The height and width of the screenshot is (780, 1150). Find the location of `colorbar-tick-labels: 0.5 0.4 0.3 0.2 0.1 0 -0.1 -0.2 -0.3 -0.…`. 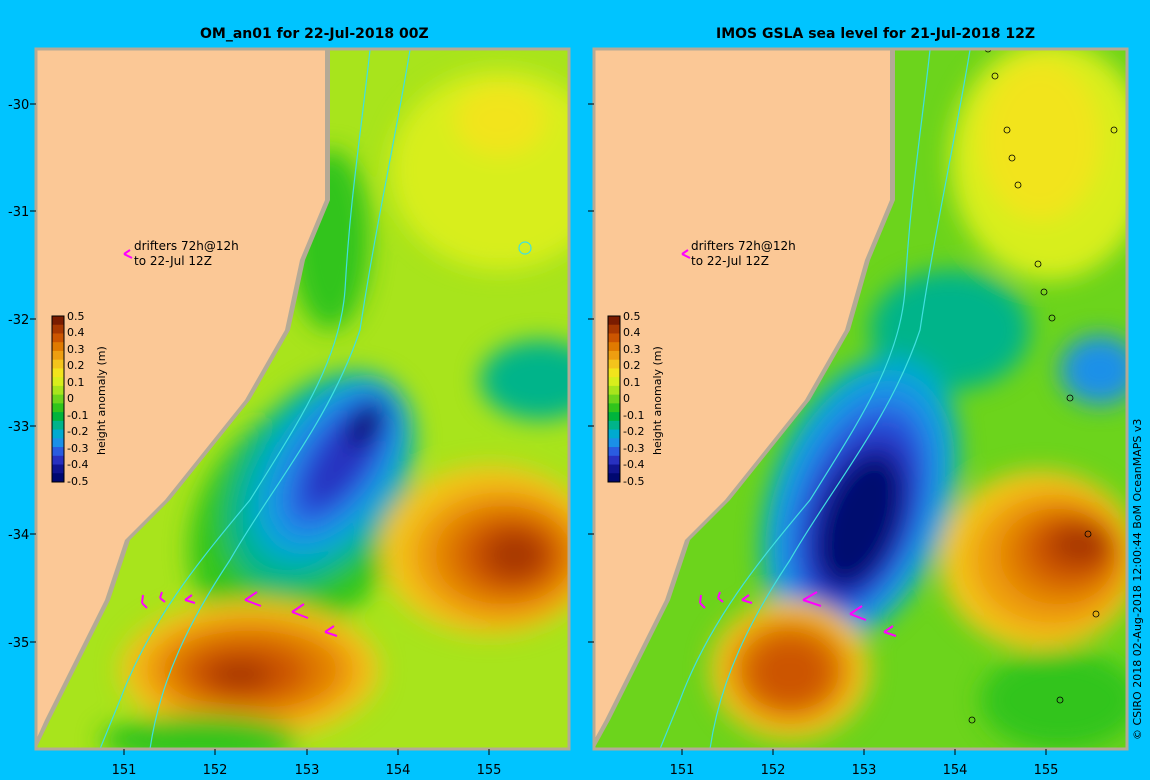

colorbar-tick-labels: 0.5 0.4 0.3 0.2 0.1 0 -0.1 -0.2 -0.3 -0.… is located at coordinates (355, 399).